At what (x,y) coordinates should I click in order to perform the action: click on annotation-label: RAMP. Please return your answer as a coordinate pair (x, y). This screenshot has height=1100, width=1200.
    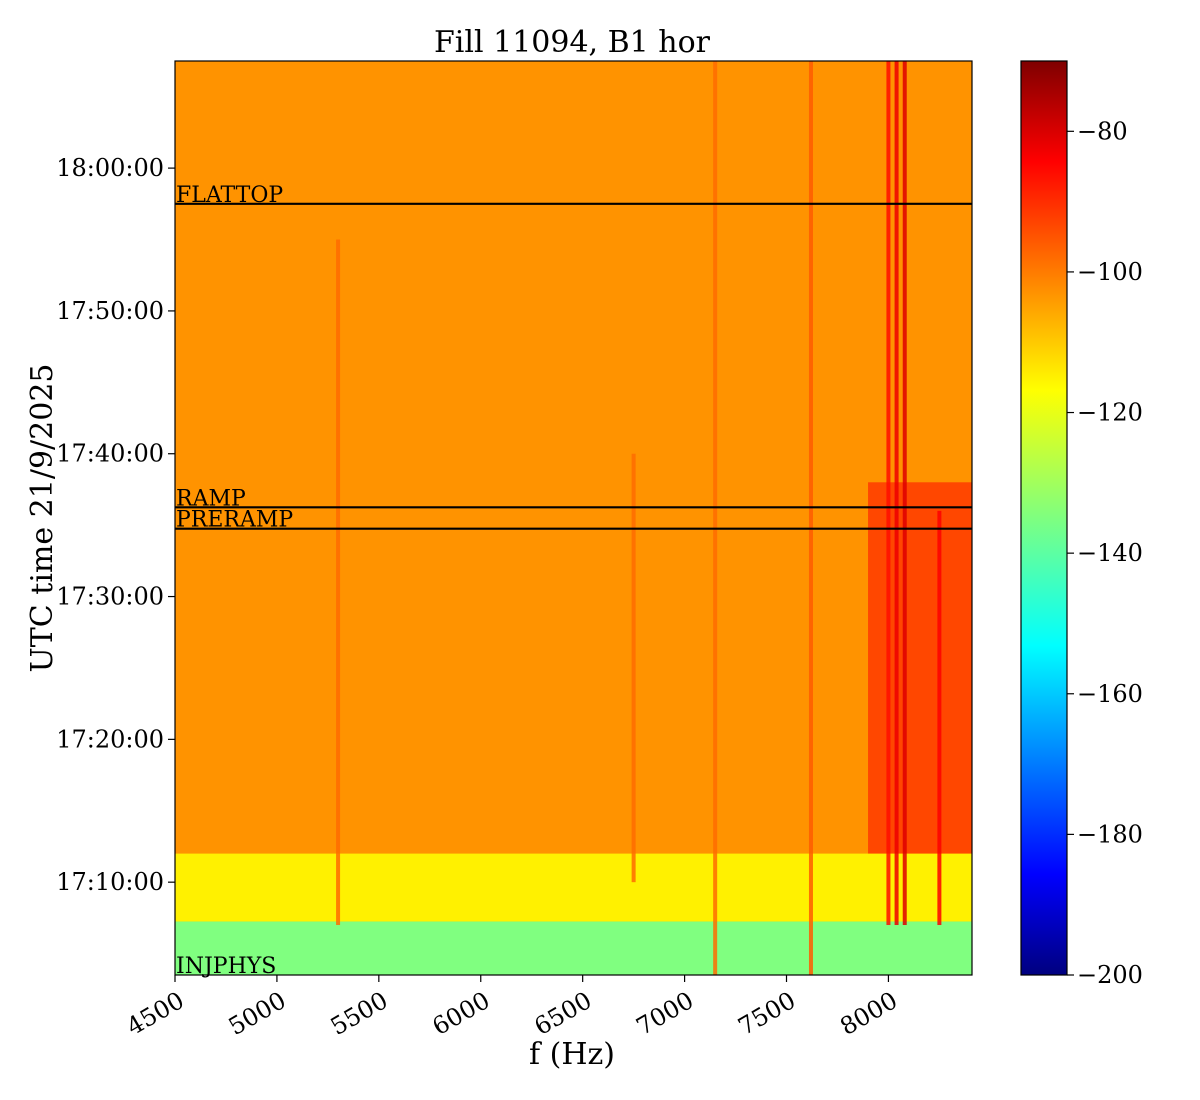
    Looking at the image, I should click on (211, 498).